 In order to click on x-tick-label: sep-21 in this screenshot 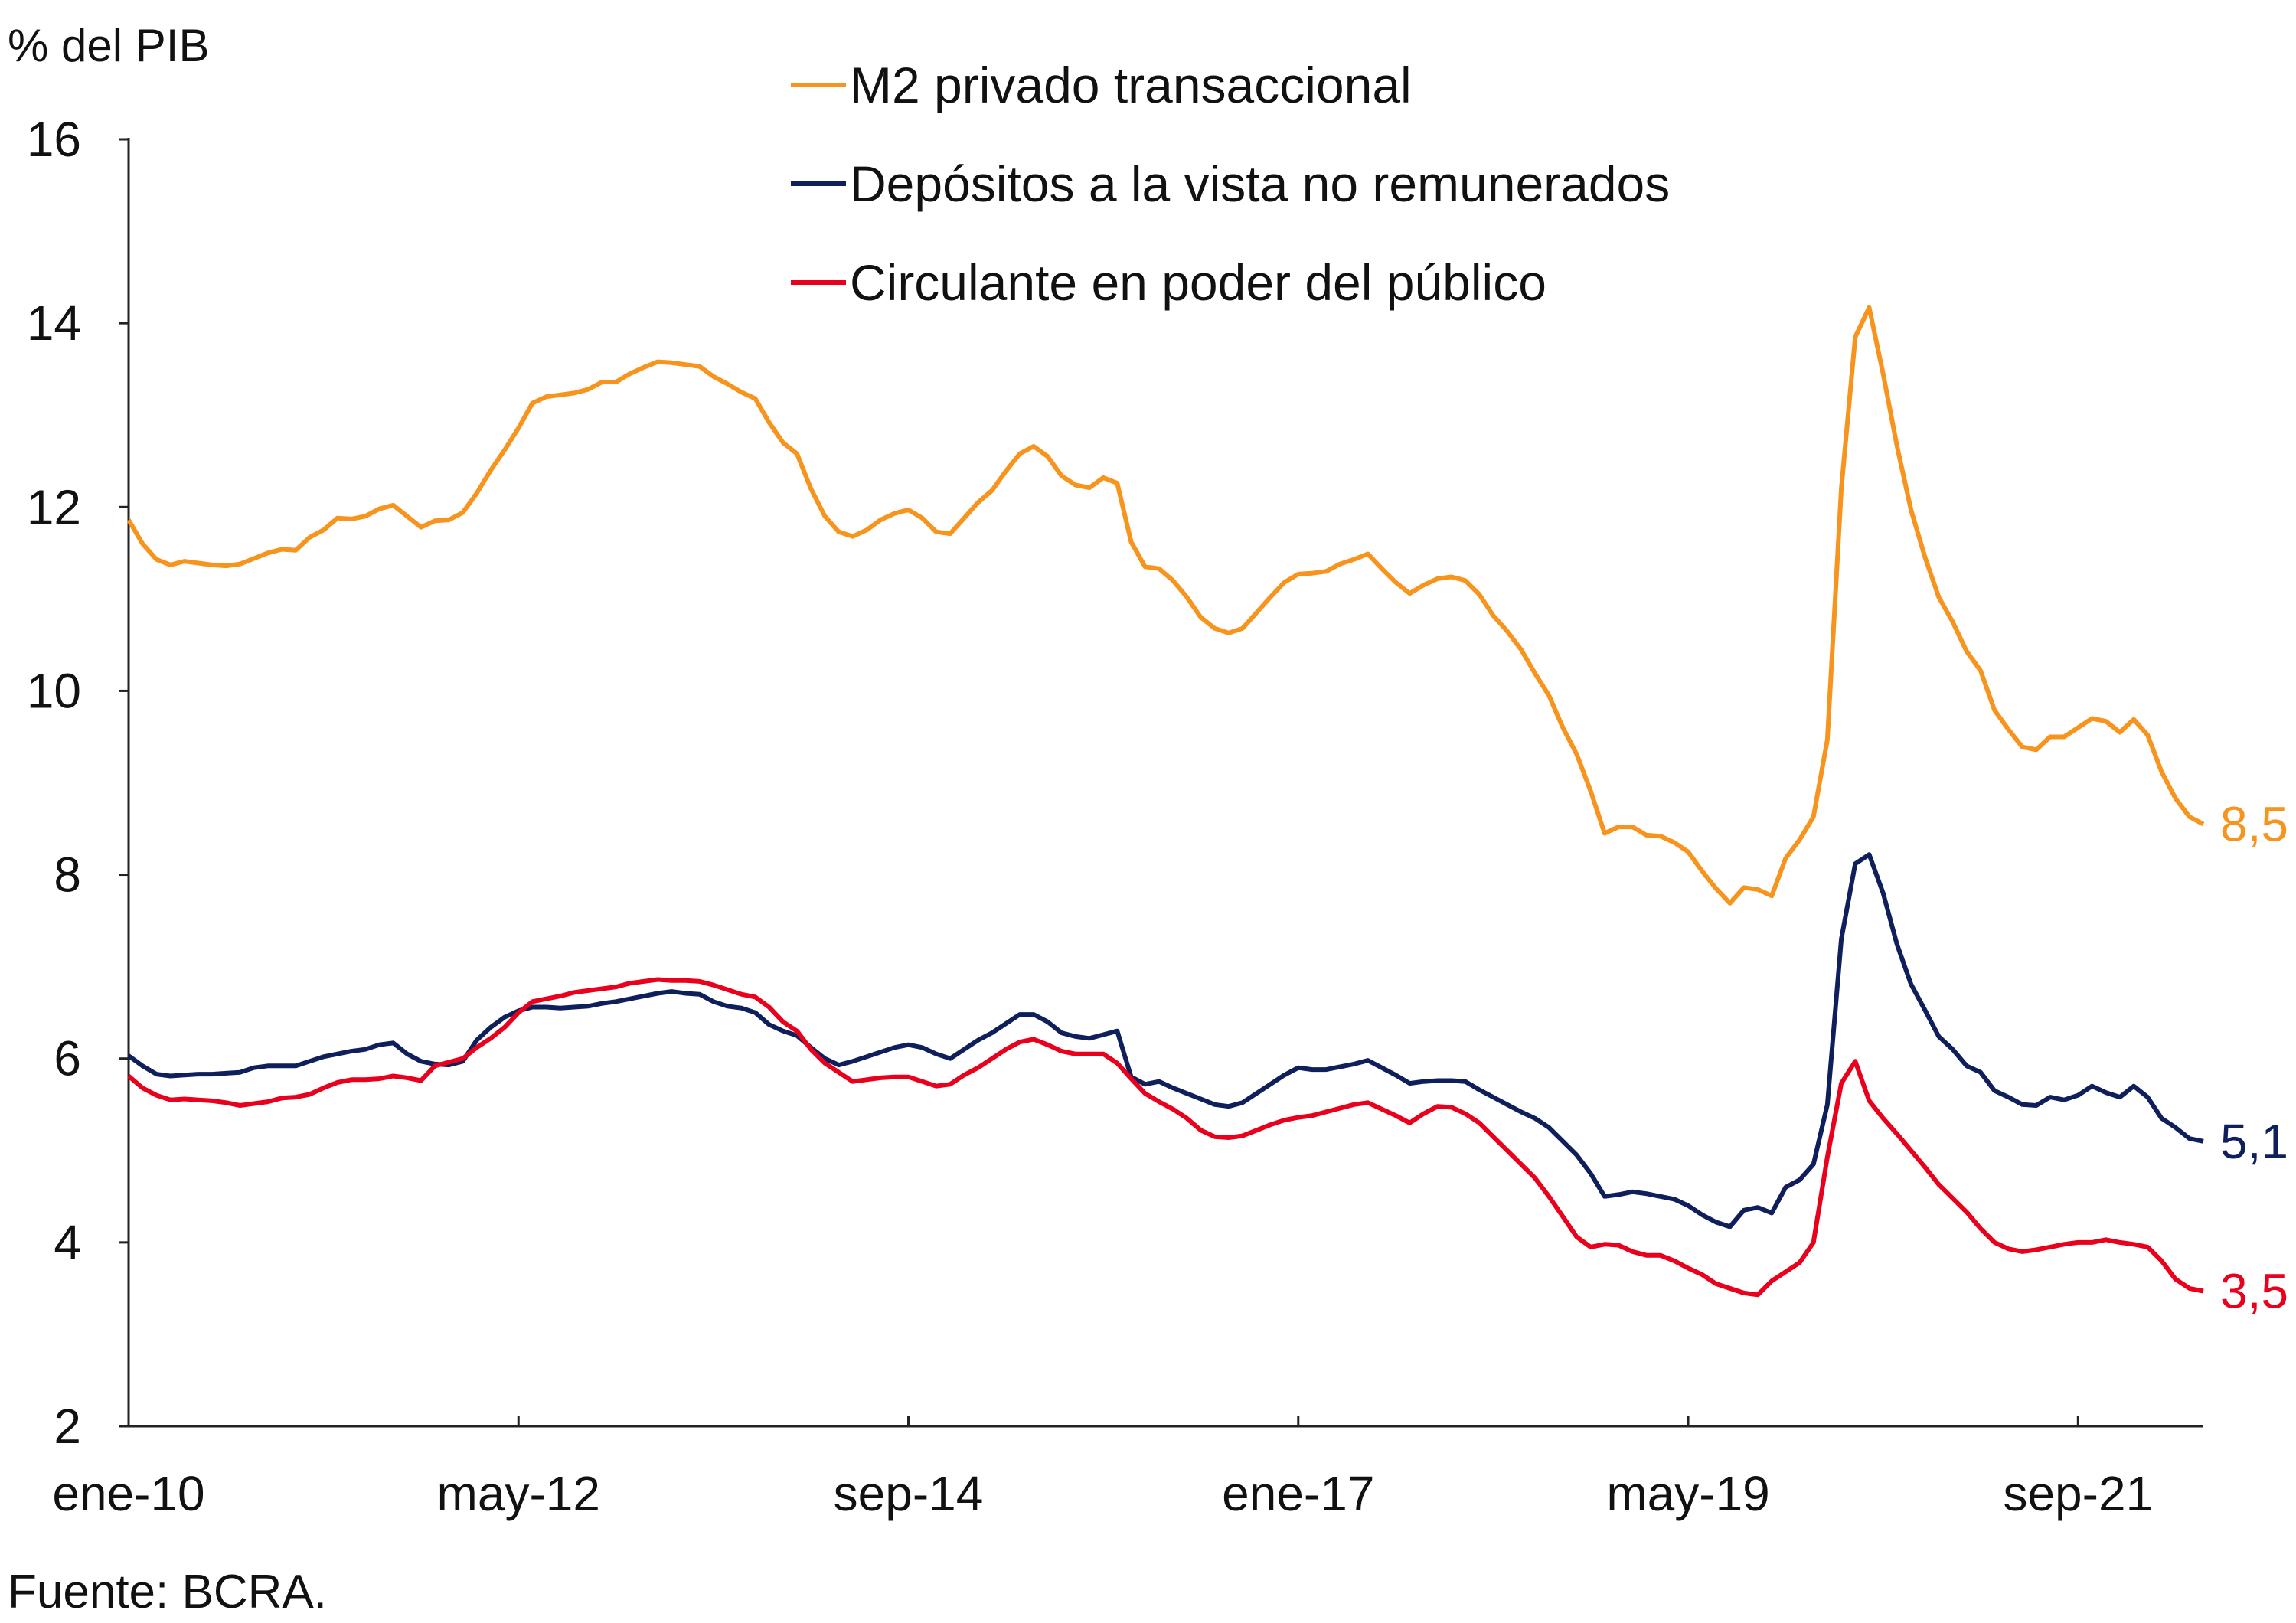, I will do `click(2078, 1493)`.